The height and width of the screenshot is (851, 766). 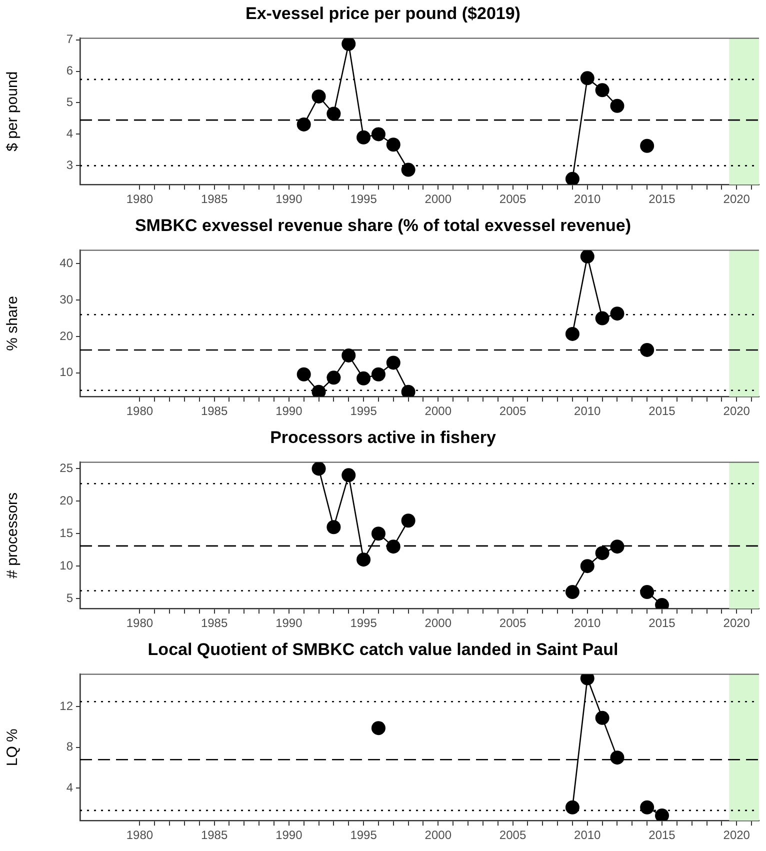 I want to click on y-tick-label: 6, so click(x=70, y=71).